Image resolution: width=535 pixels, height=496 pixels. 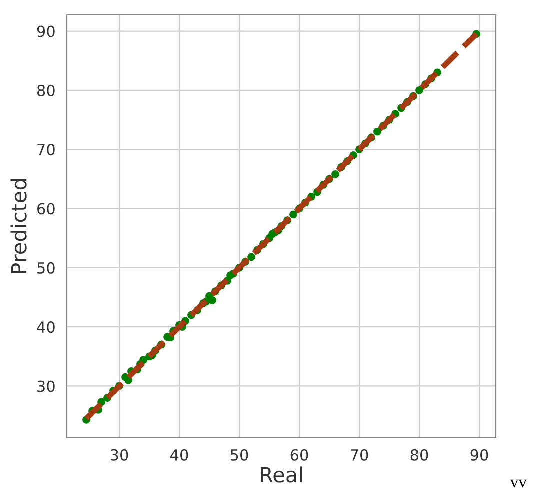 I want to click on x-tick-label: 80, so click(x=419, y=455).